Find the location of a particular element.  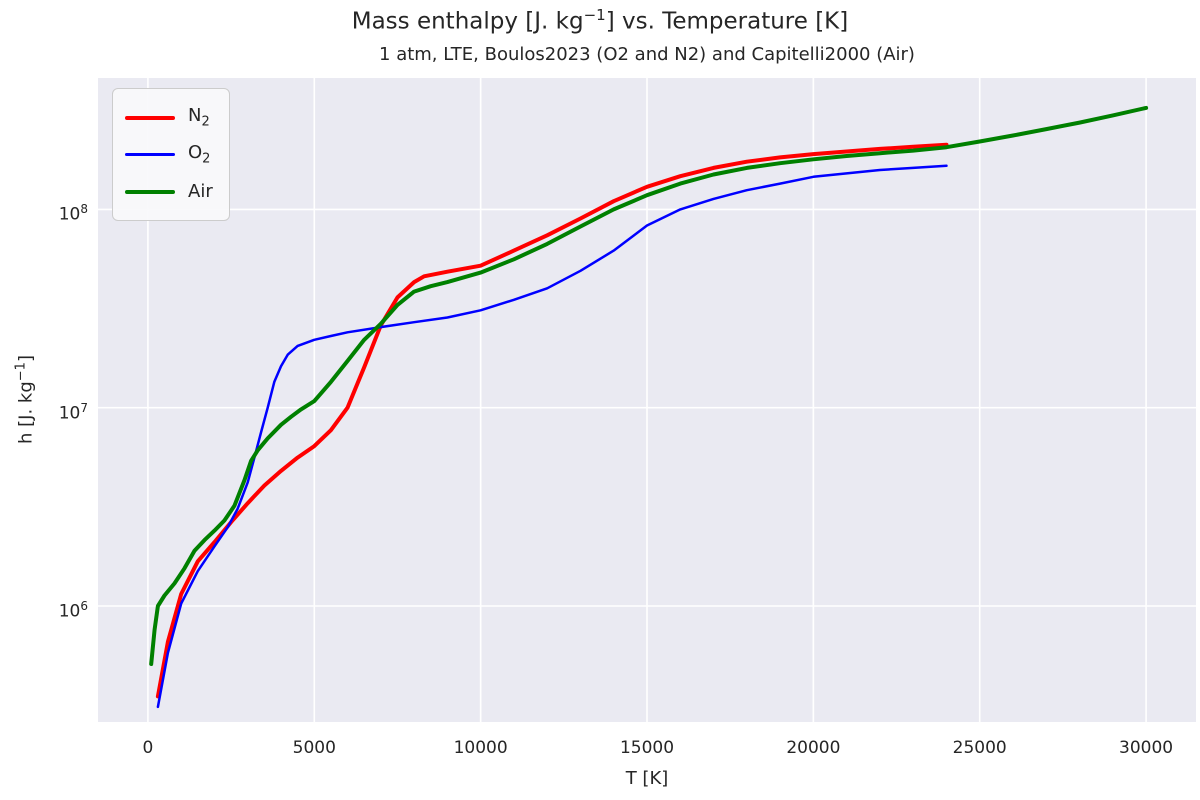

y-axis-label-text-end: ] is located at coordinates (26, 359).